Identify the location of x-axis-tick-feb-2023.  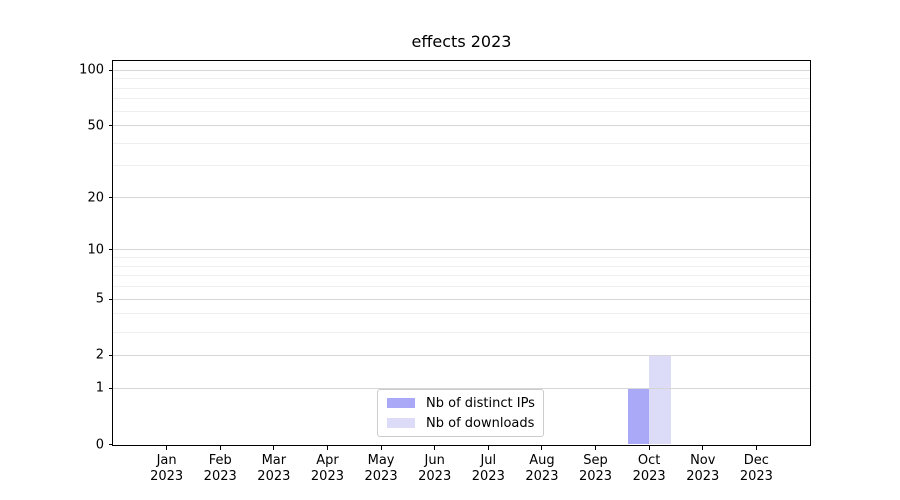
(220, 447).